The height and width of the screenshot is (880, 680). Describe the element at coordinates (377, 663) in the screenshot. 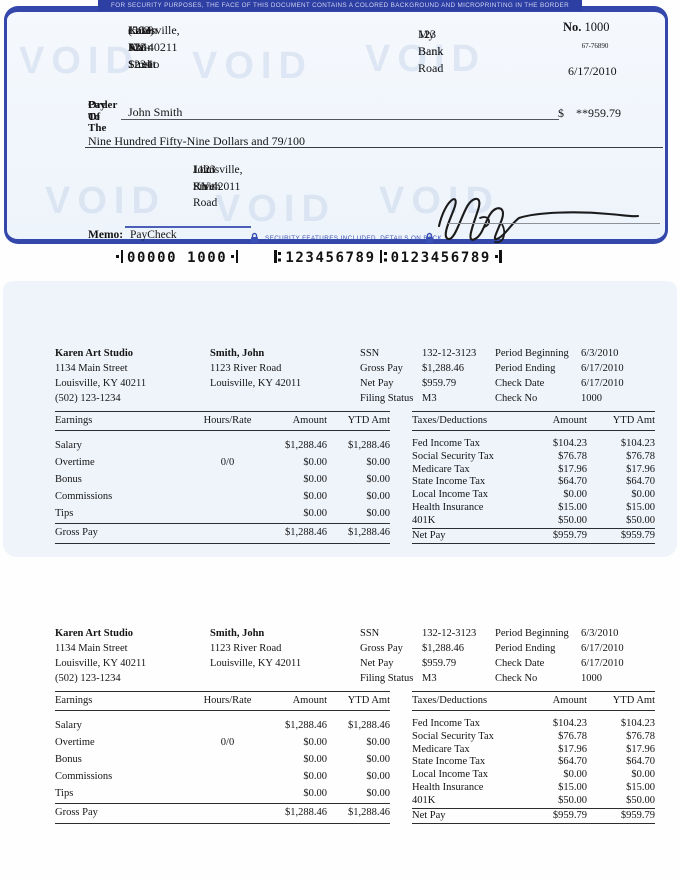

I see `summary-label: Net Pay` at that location.